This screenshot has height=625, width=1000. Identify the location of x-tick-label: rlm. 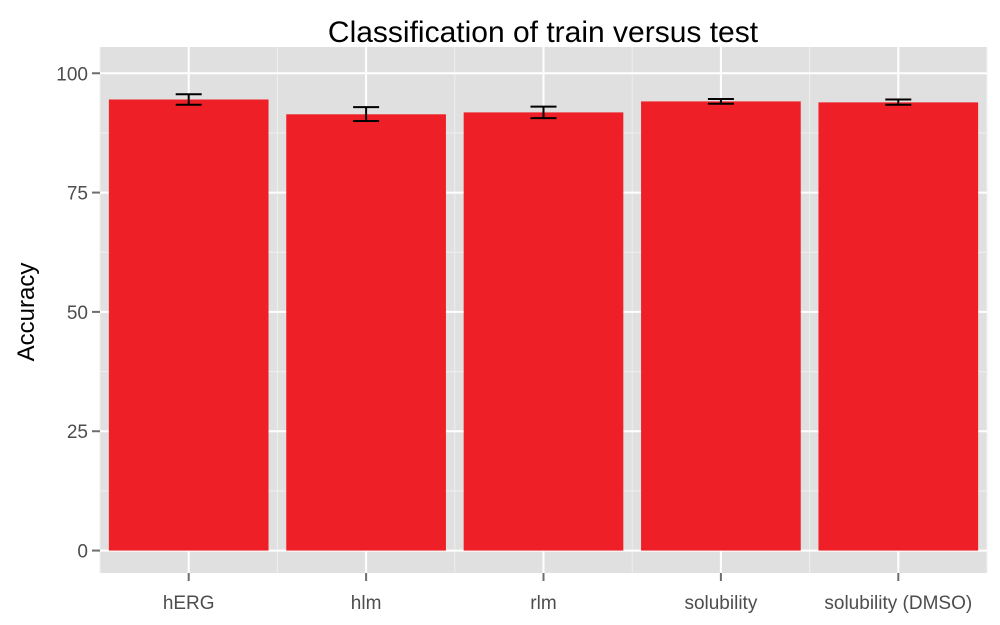
(543, 603).